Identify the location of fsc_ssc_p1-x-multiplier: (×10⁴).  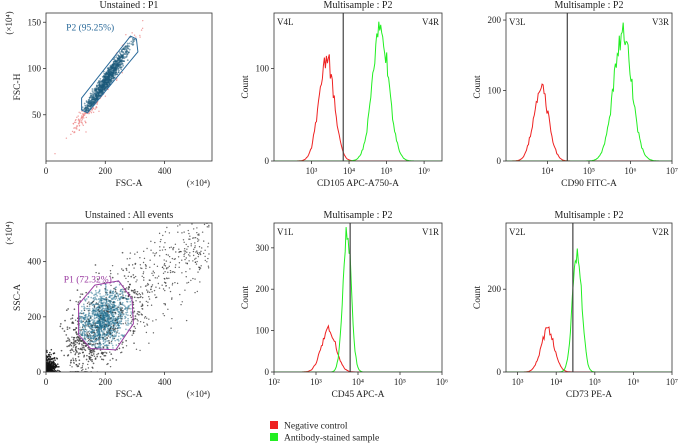
(198, 394).